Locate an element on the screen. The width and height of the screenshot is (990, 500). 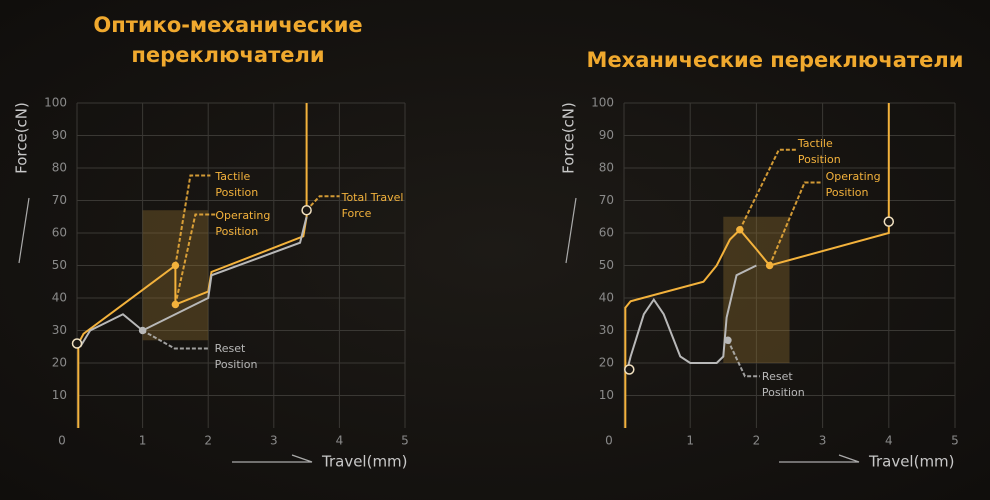
chart-title: Оптико-механические переключатели is located at coordinates (228, 40).